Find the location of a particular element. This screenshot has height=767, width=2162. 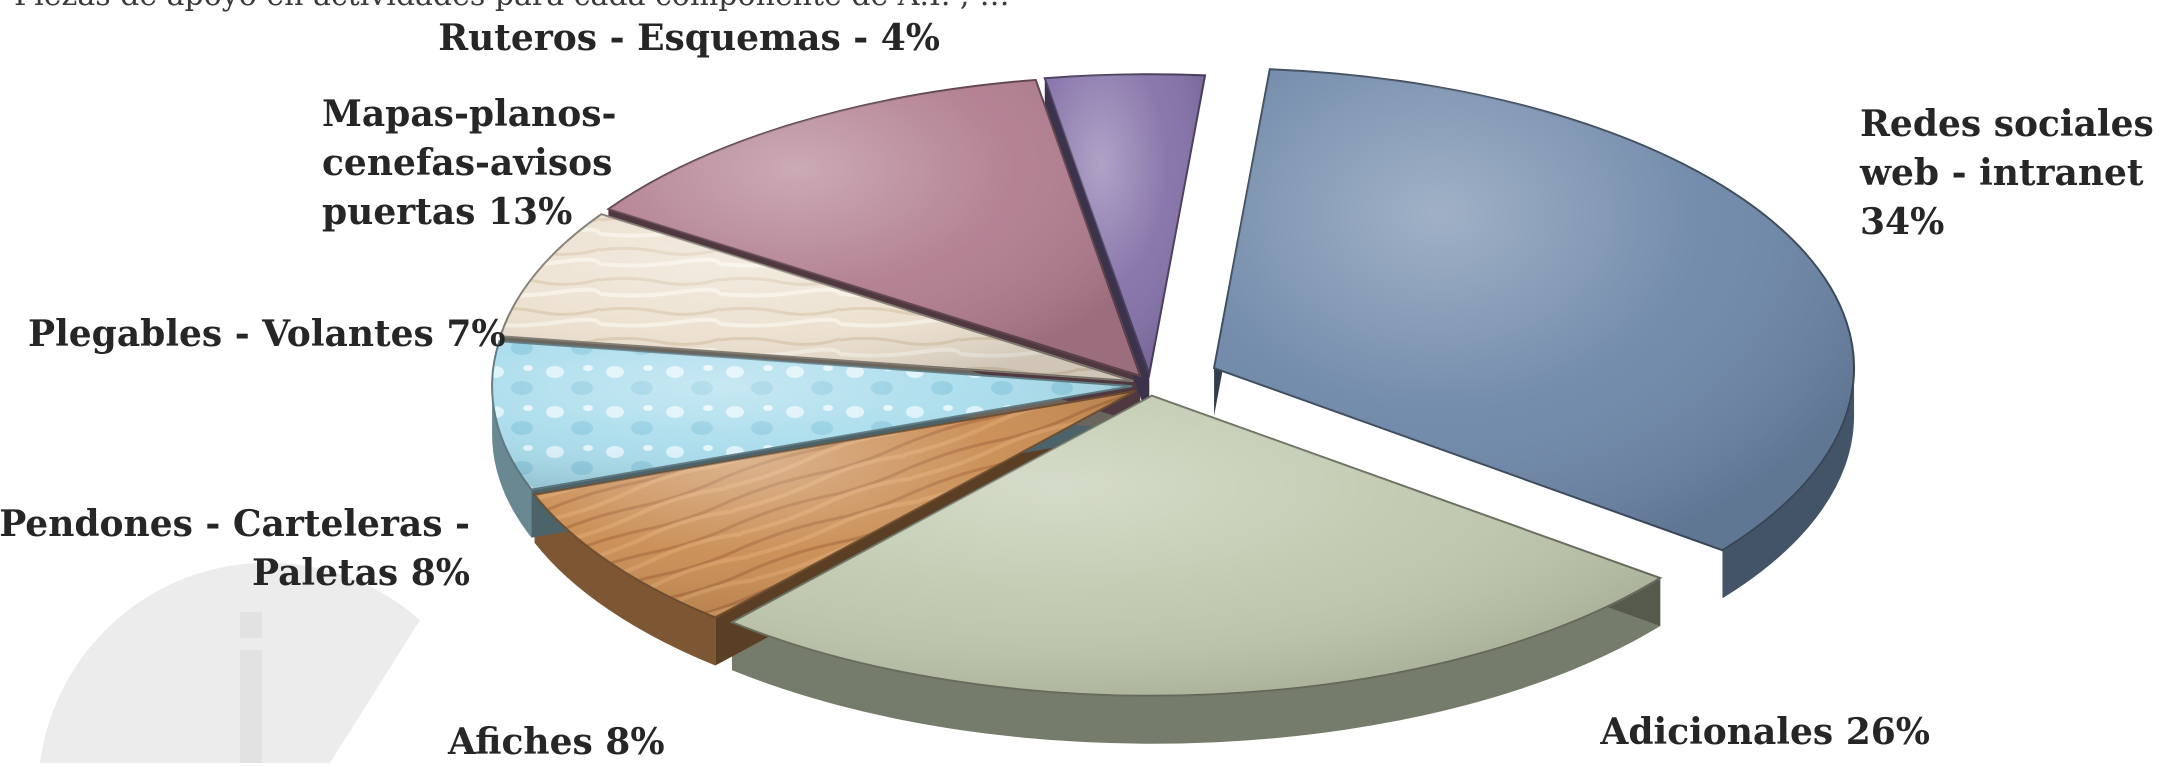

data-label-6-line-0: Ruteros - Esquemas - 4% is located at coordinates (689, 38).